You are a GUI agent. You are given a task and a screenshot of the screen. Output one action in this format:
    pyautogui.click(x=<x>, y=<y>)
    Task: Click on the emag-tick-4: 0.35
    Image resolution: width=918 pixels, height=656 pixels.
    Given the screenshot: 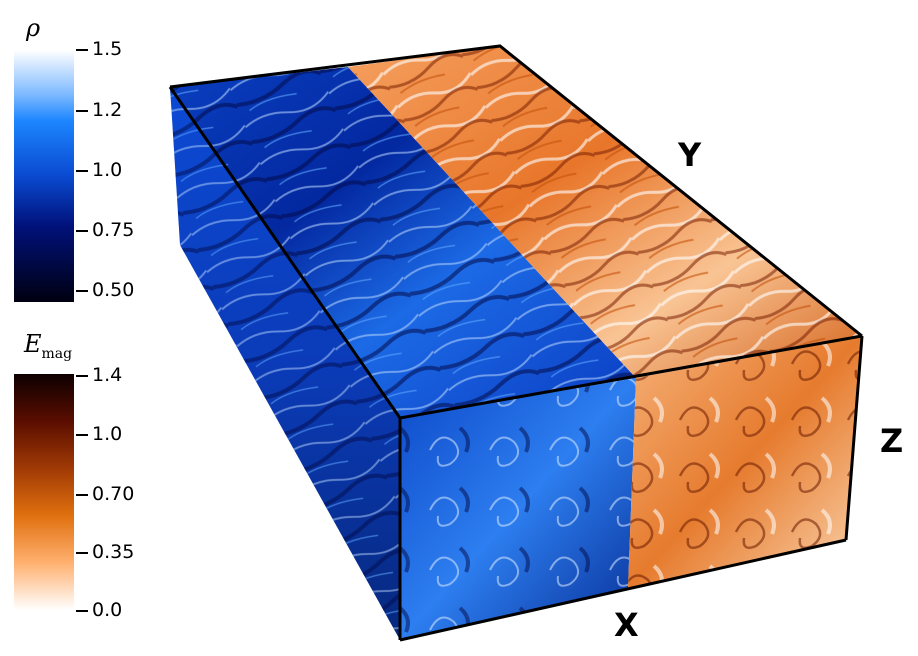 What is the action you would take?
    pyautogui.click(x=105, y=552)
    